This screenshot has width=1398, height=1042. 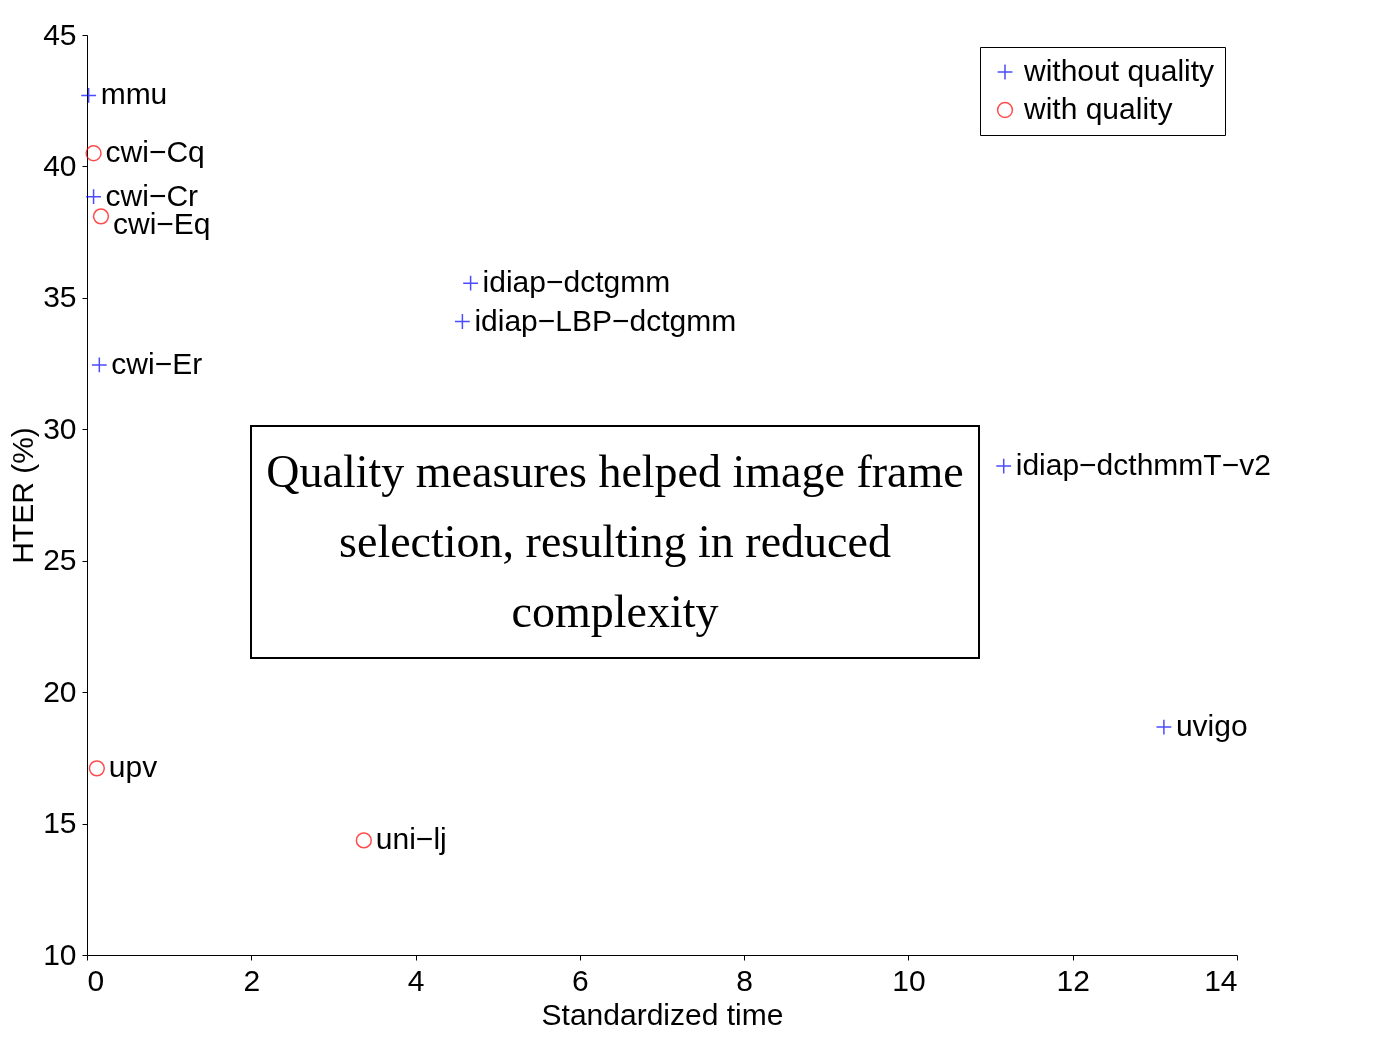 What do you see at coordinates (1119, 70) in the screenshot?
I see `legend-label: without quality` at bounding box center [1119, 70].